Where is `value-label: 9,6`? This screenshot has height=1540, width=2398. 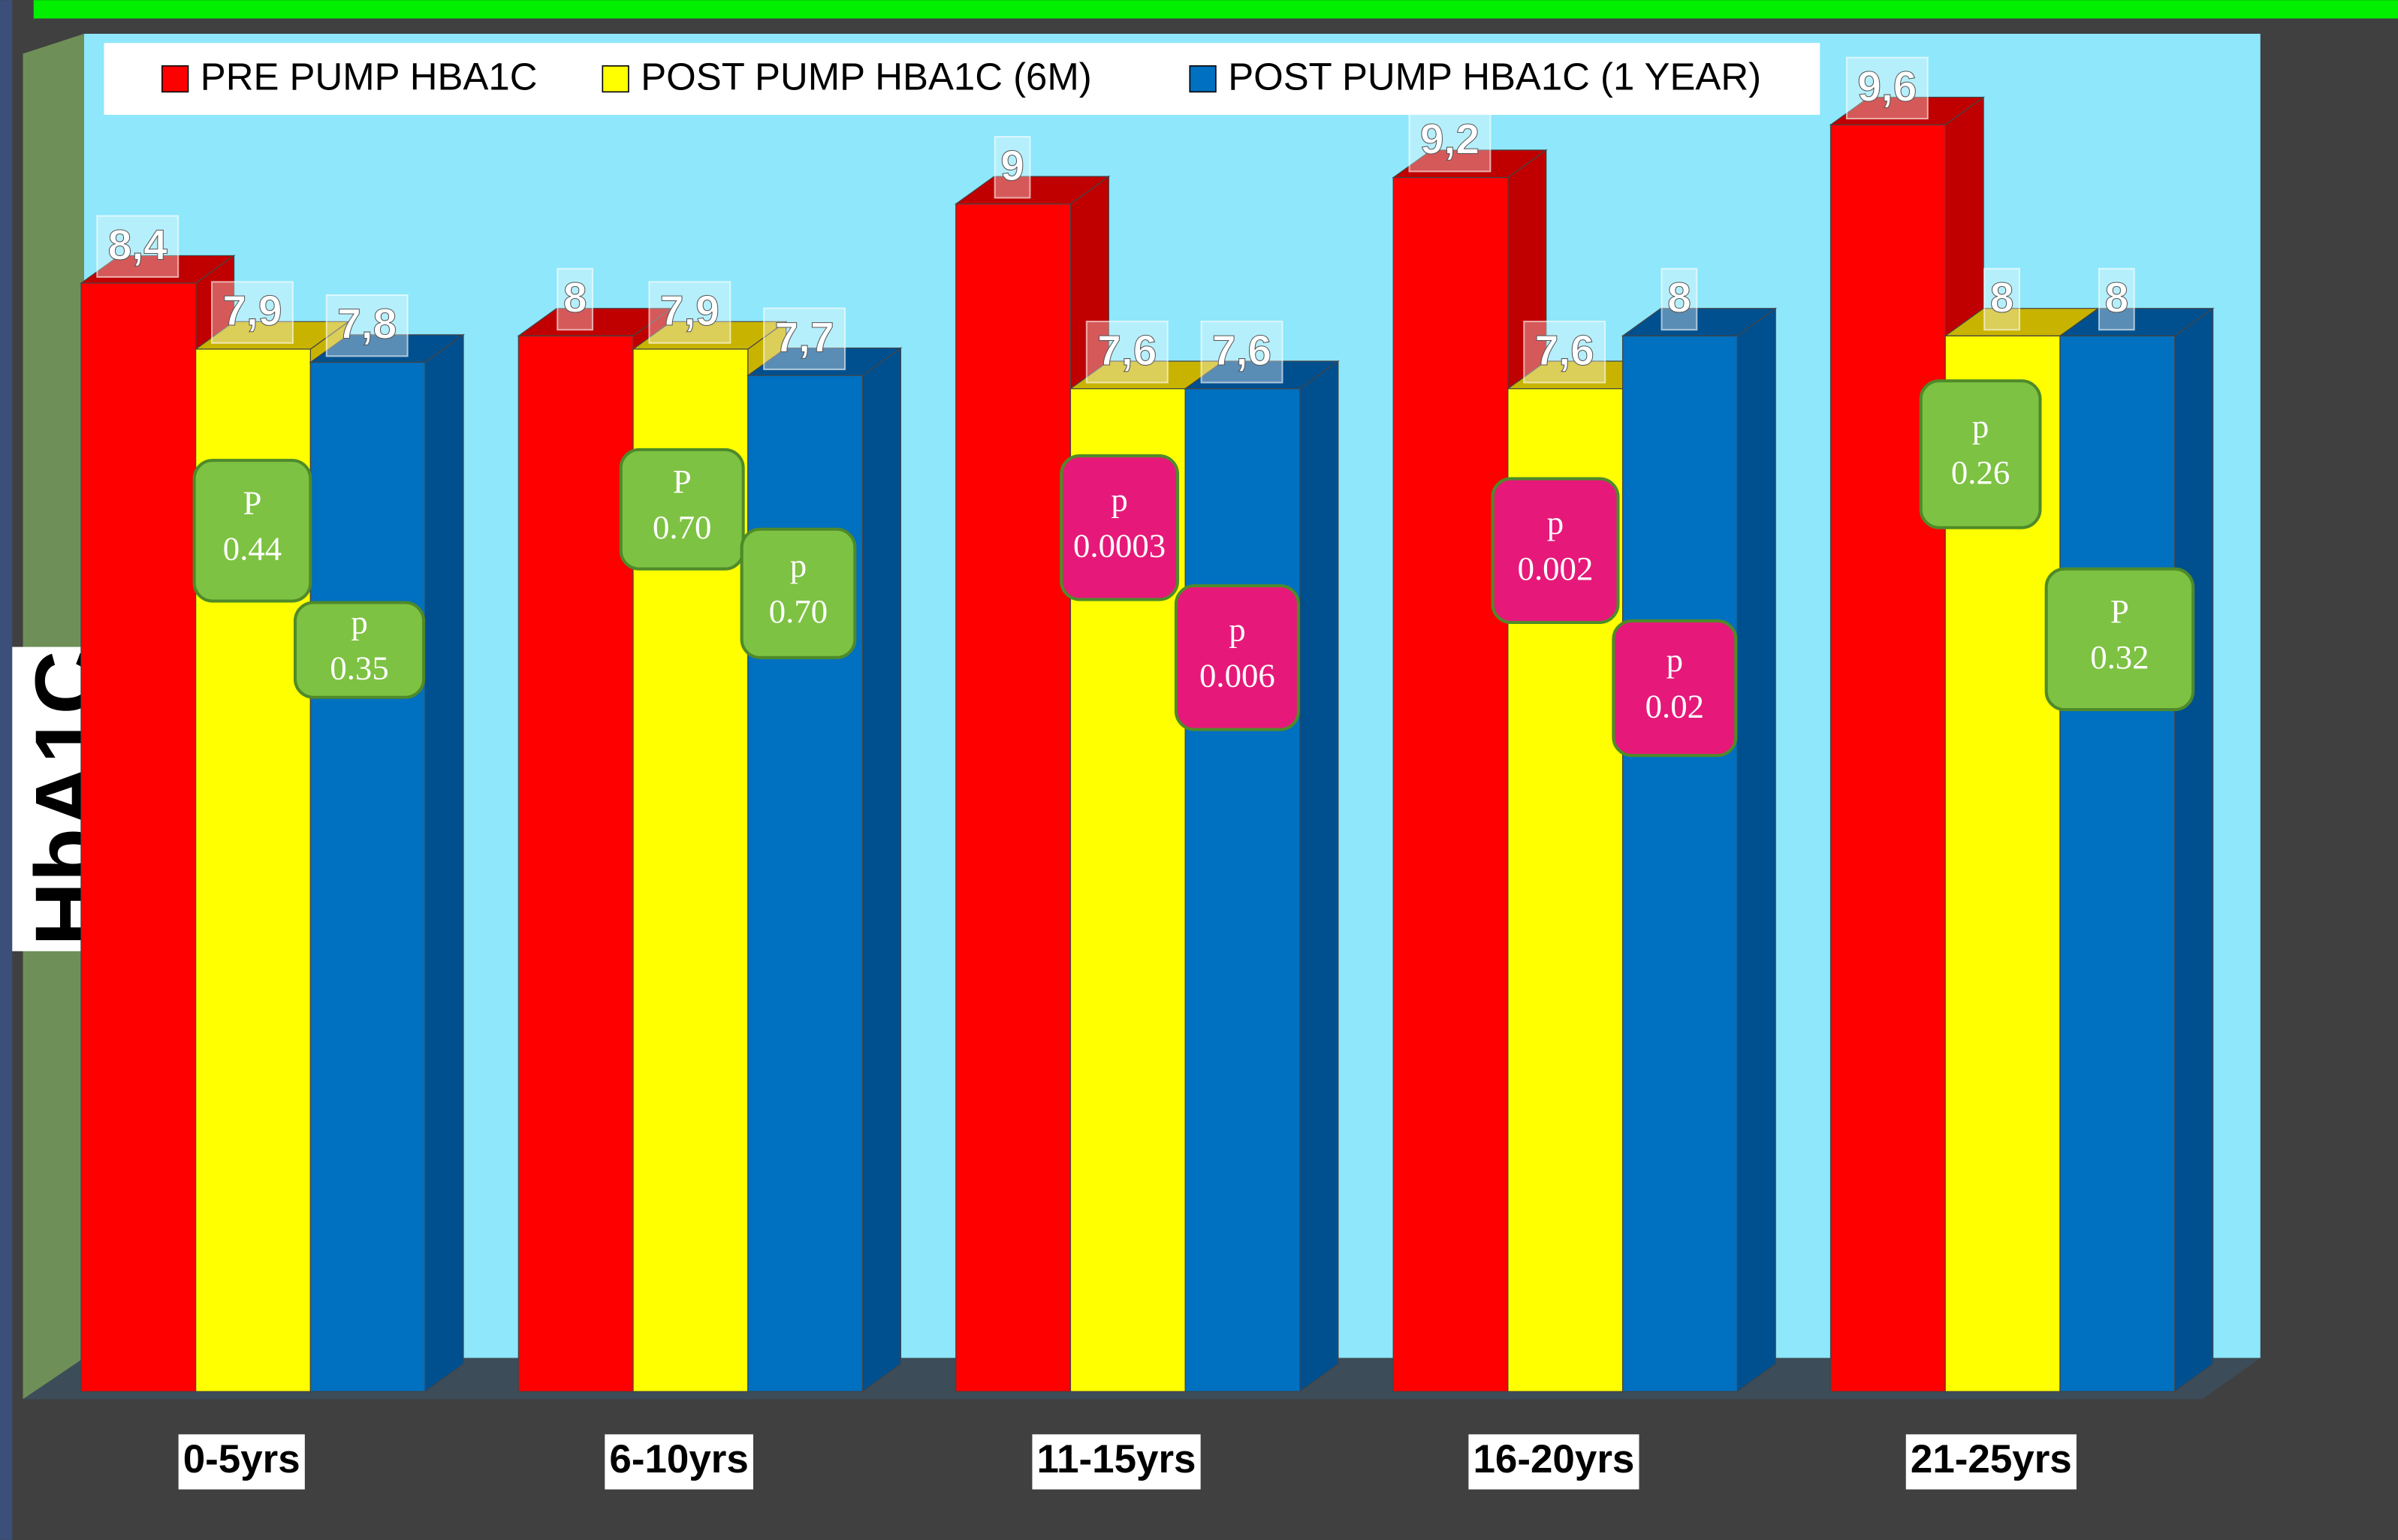
value-label: 9,6 is located at coordinates (1887, 86).